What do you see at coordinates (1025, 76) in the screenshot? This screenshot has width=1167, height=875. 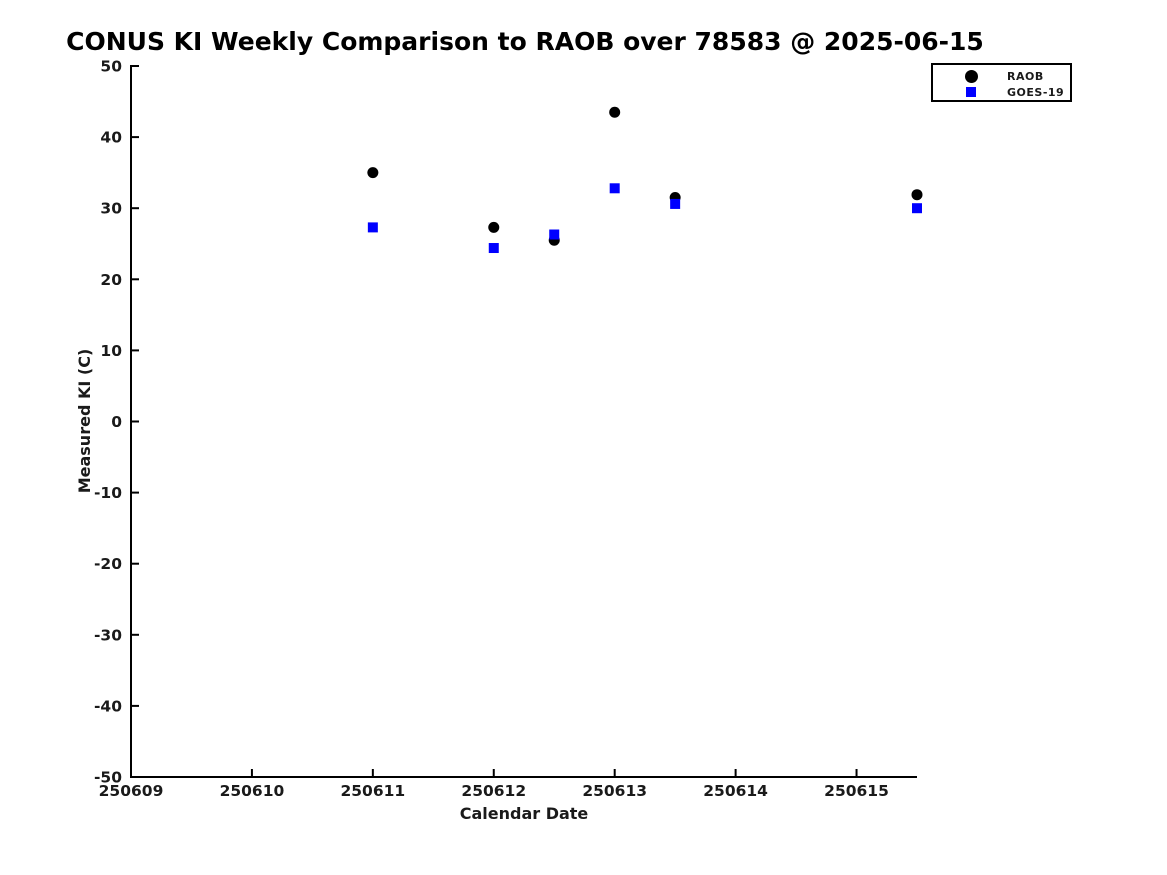 I see `legend-label-raob: RAOB` at bounding box center [1025, 76].